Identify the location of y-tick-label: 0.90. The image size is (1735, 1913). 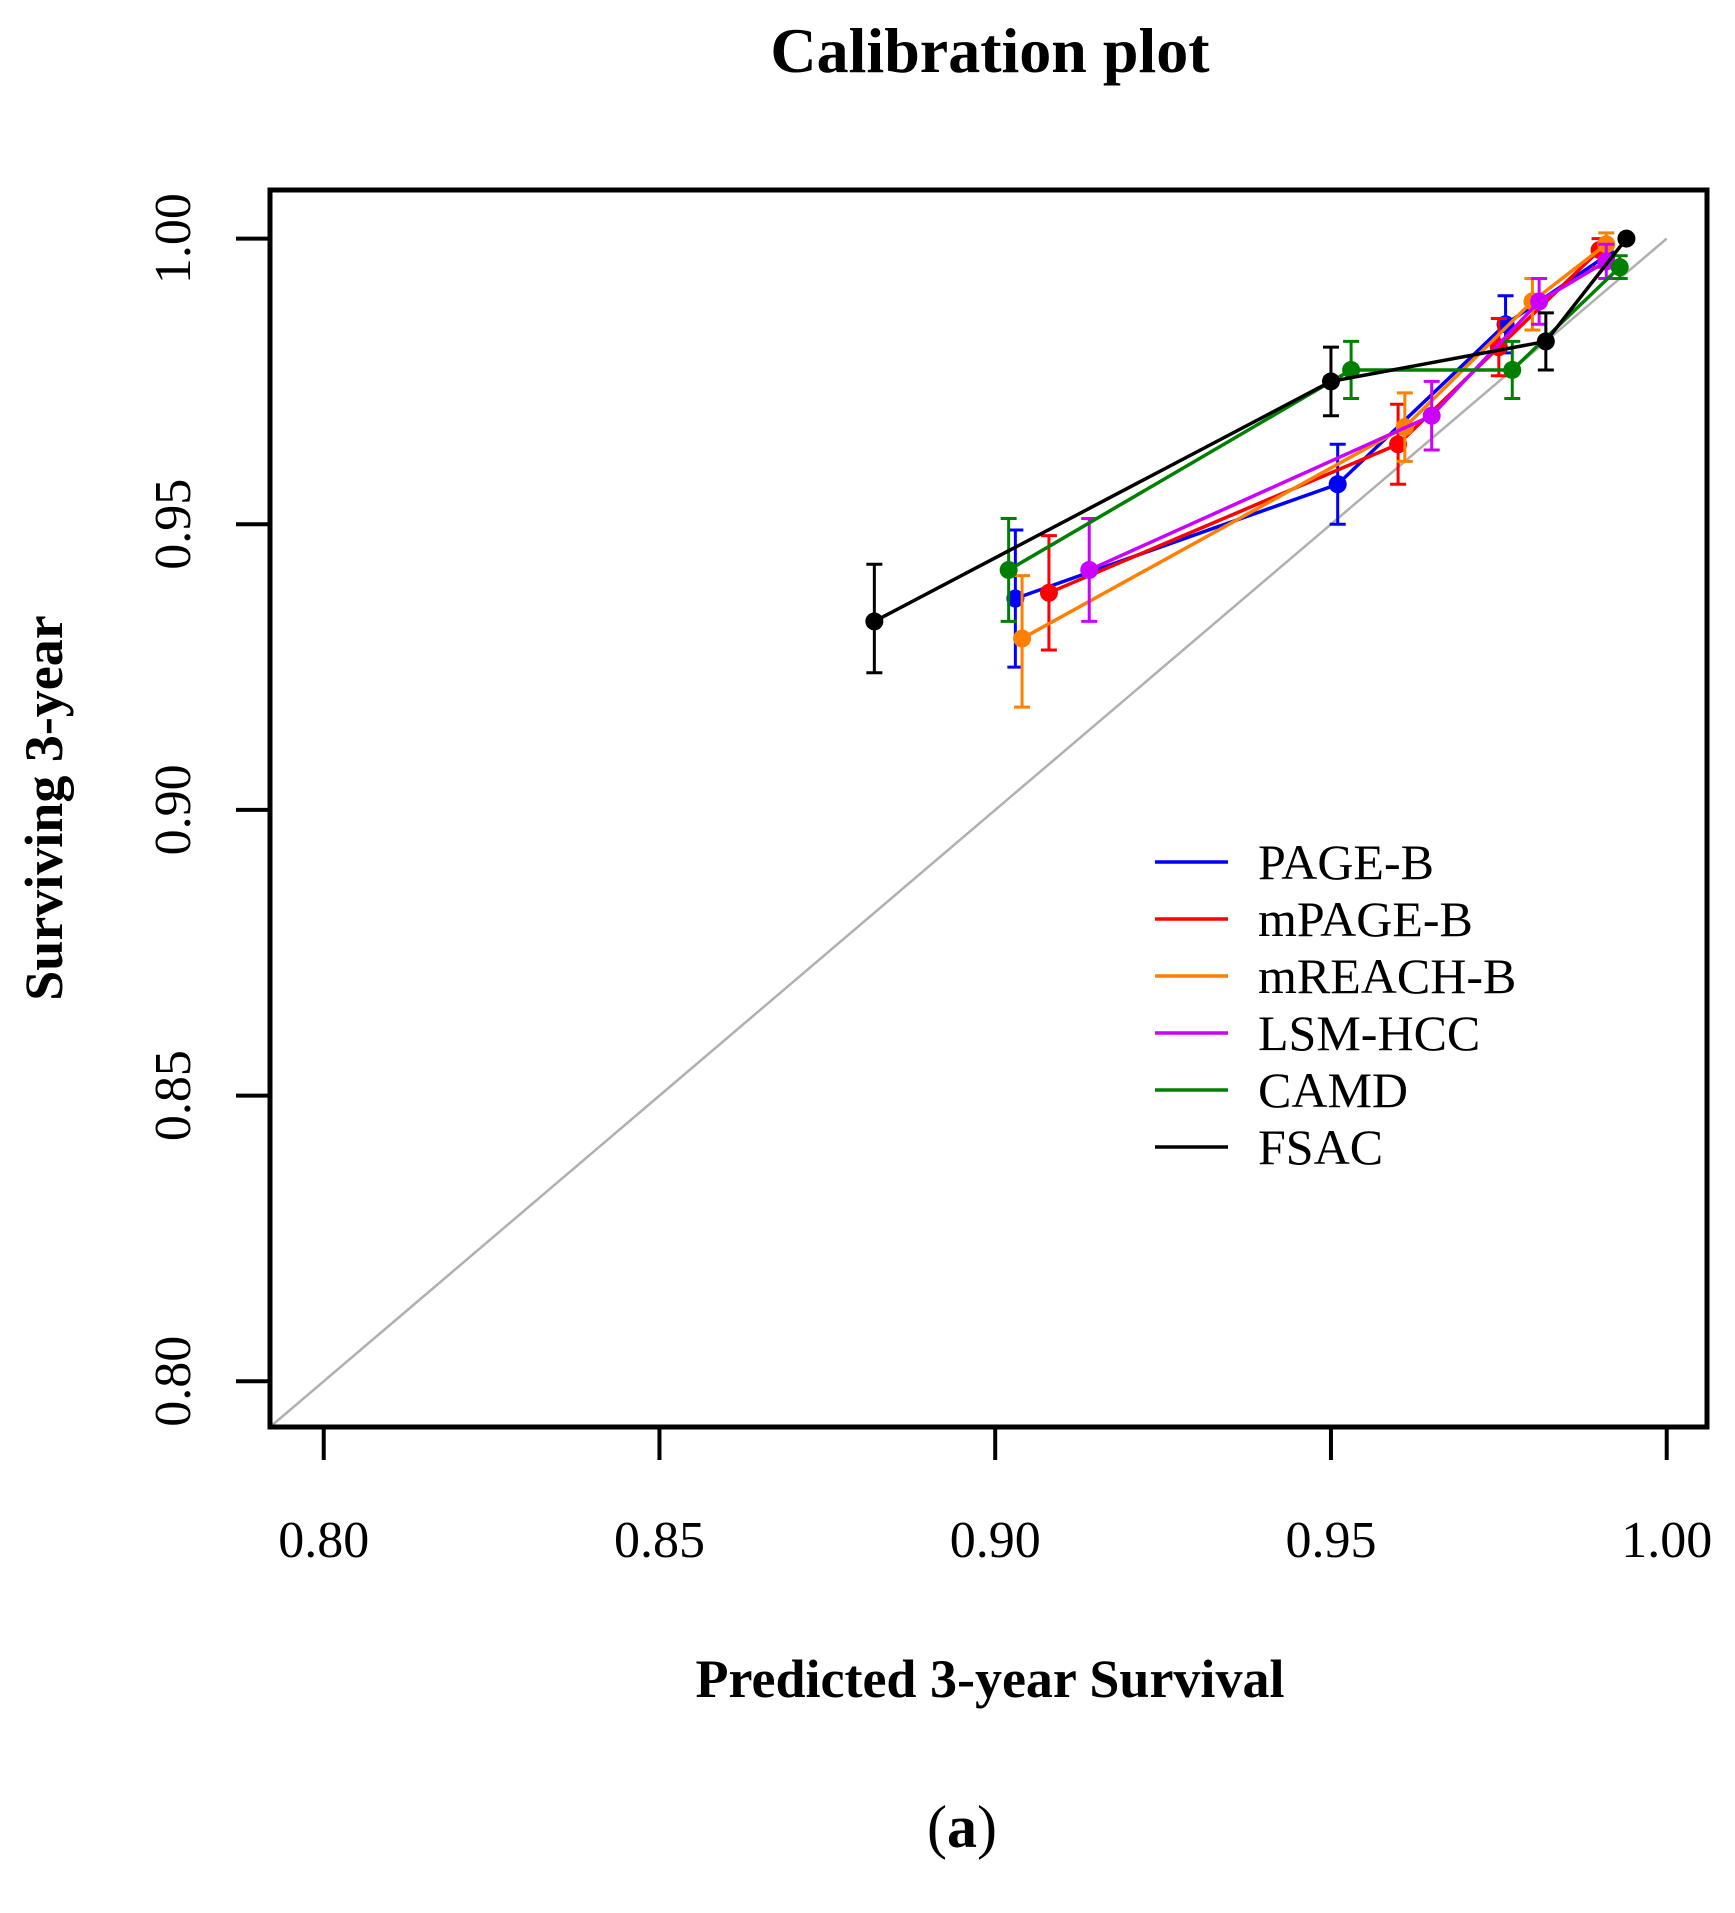
(173, 809).